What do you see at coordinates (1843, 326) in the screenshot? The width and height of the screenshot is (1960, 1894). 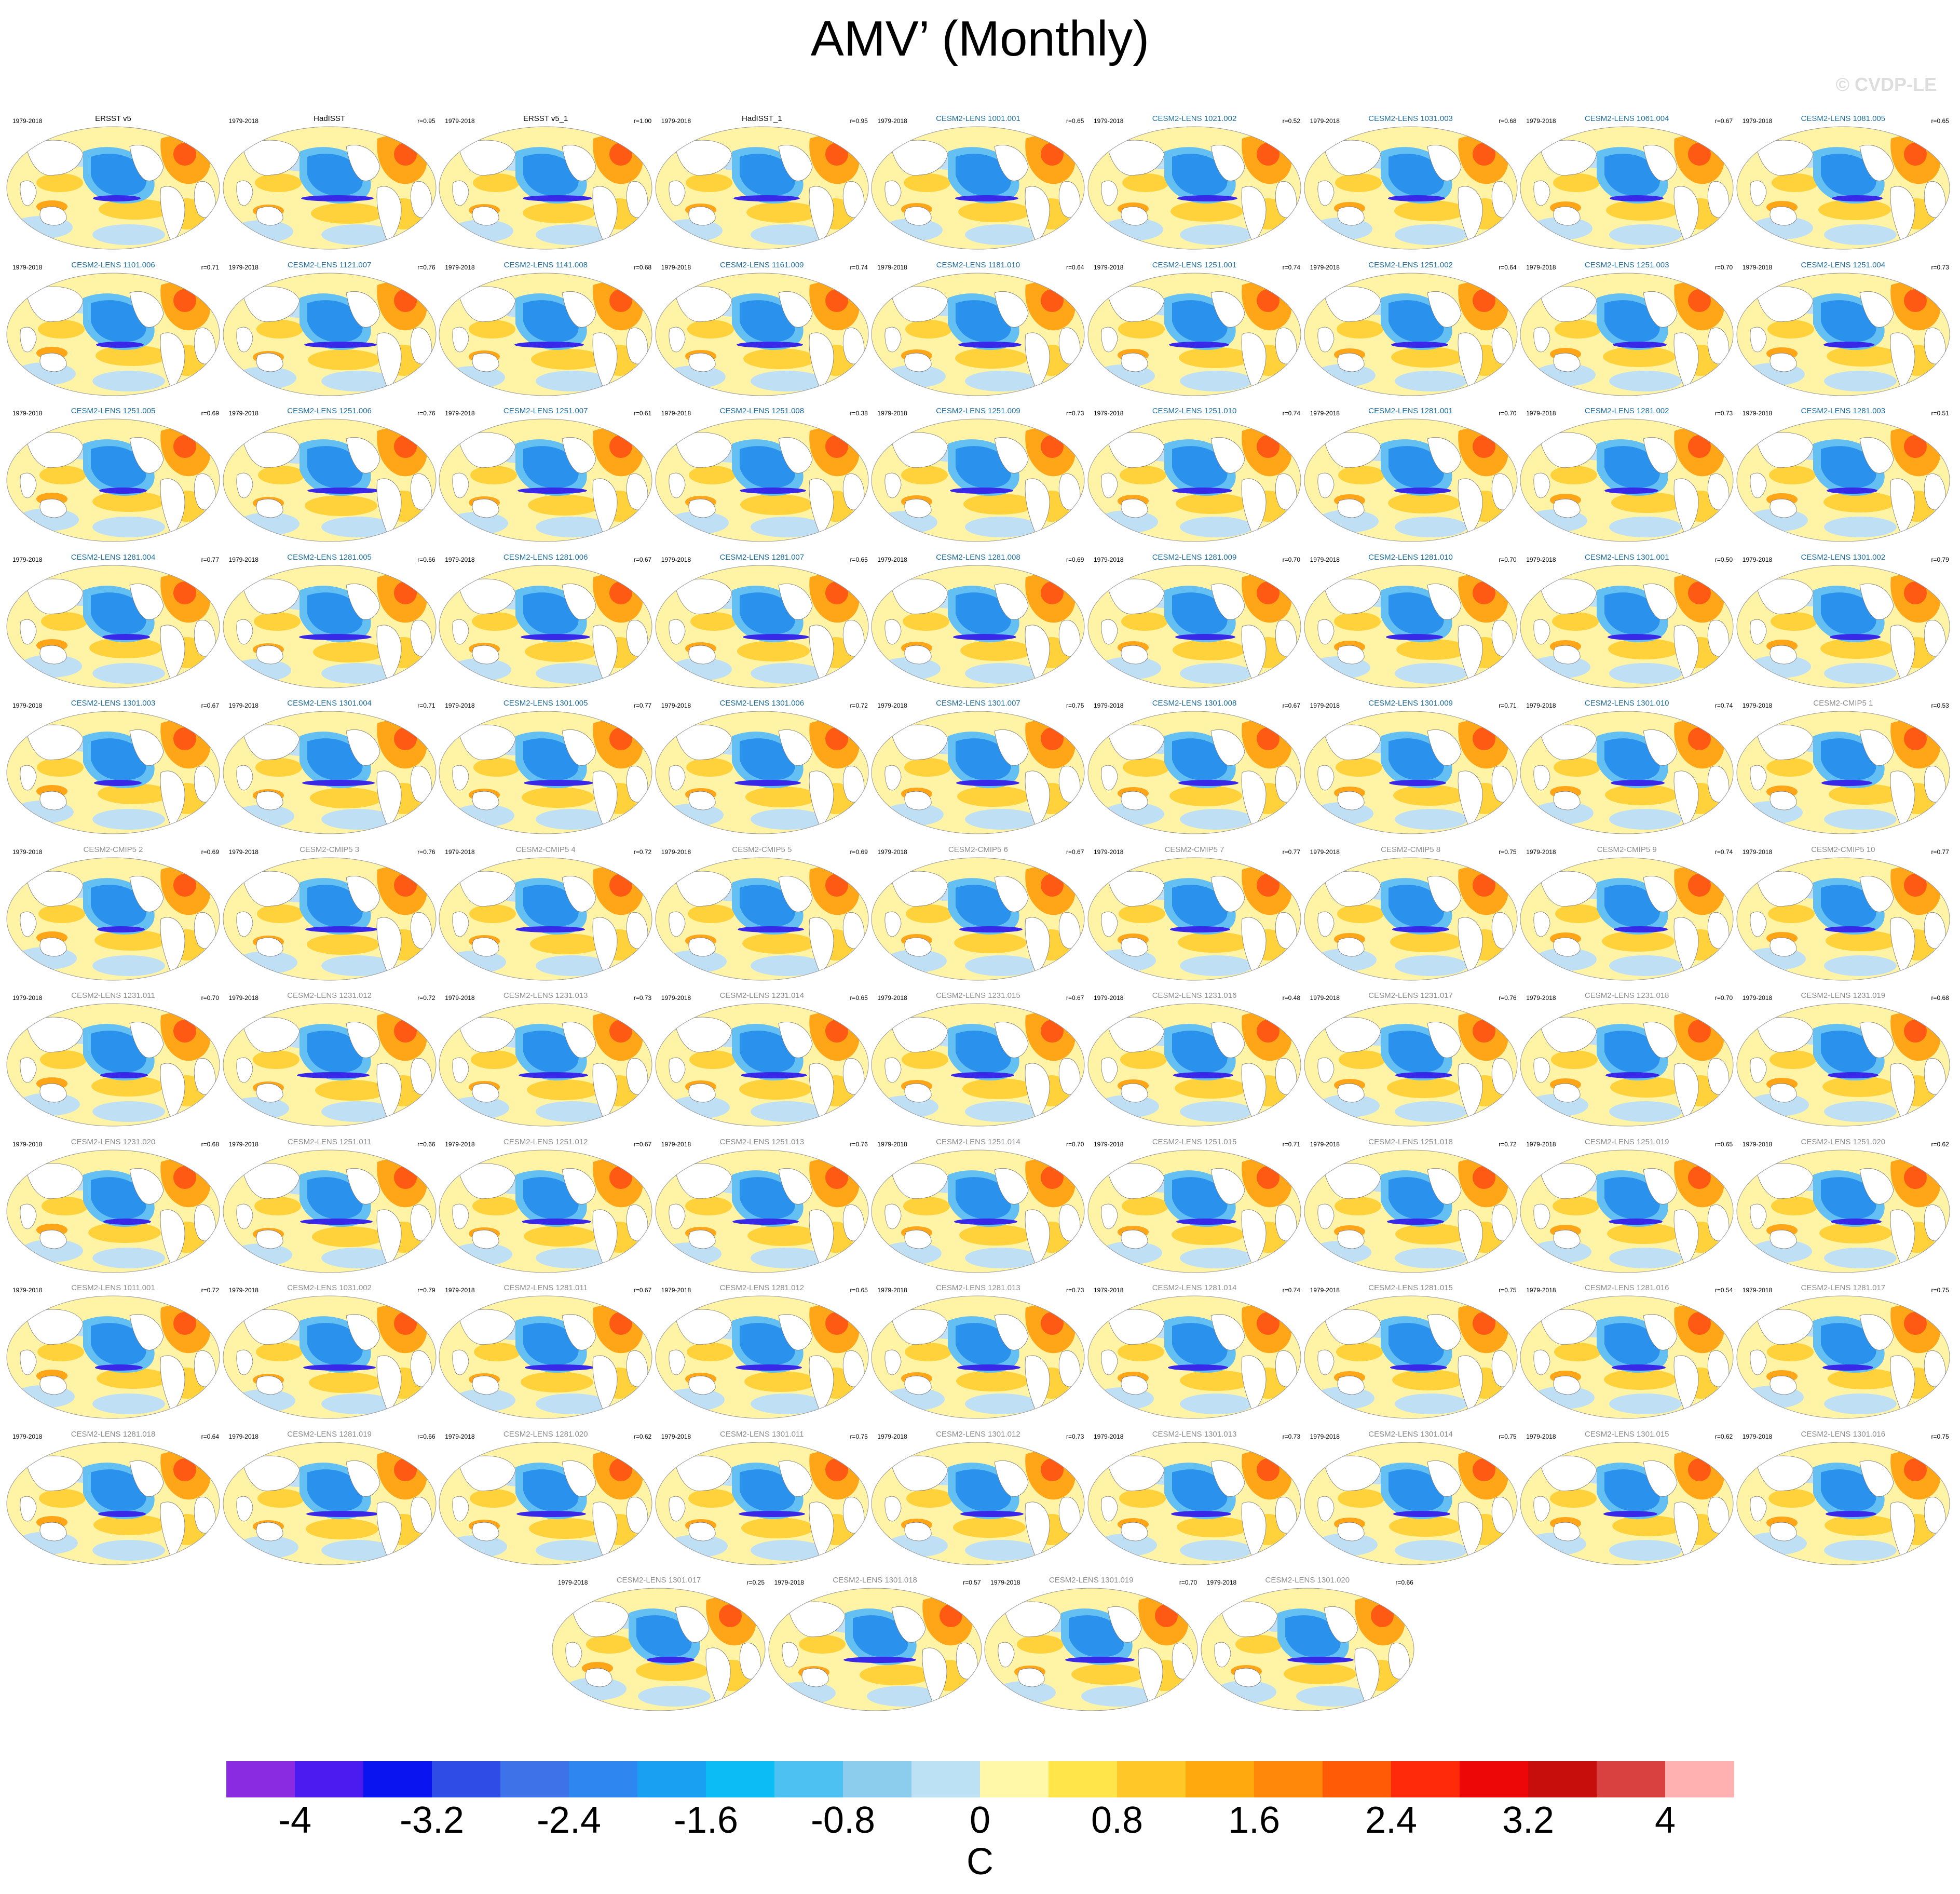 I see `map-panel: 1979-2018 CESM2-LENS 1251.004 r=0.73` at bounding box center [1843, 326].